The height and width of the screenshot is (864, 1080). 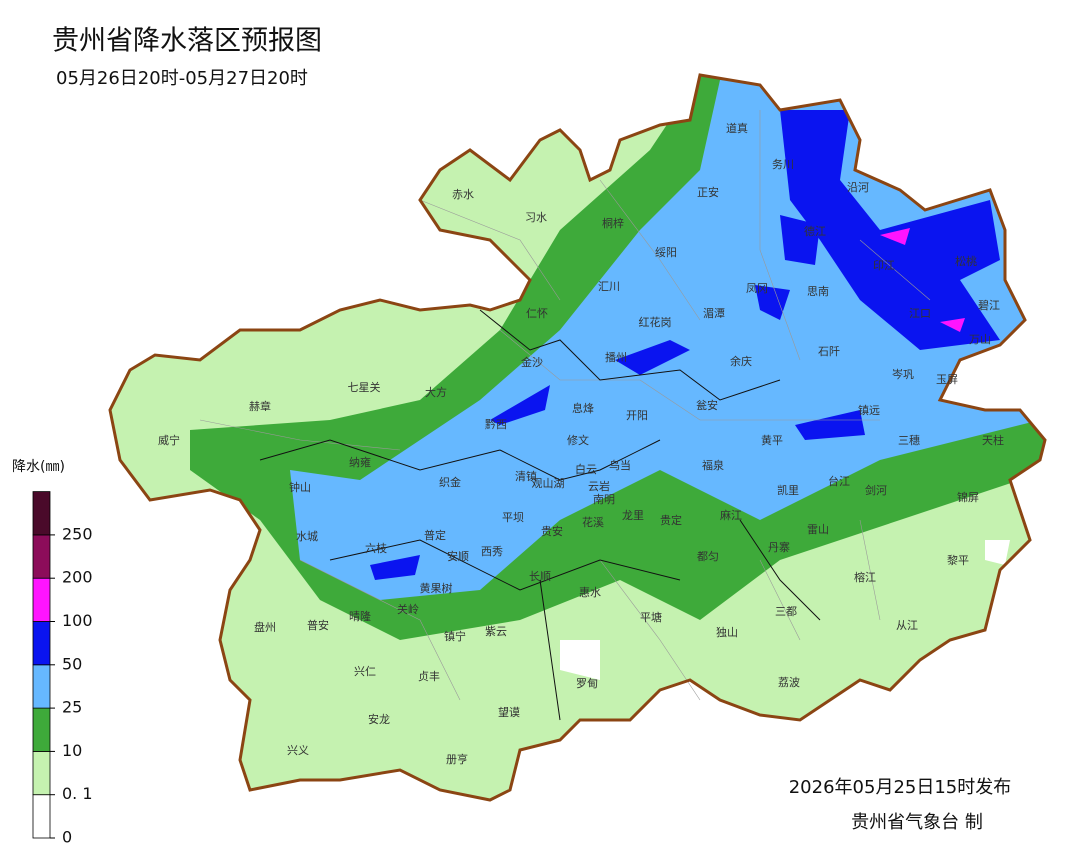 I want to click on place-label: 从江, so click(x=907, y=625).